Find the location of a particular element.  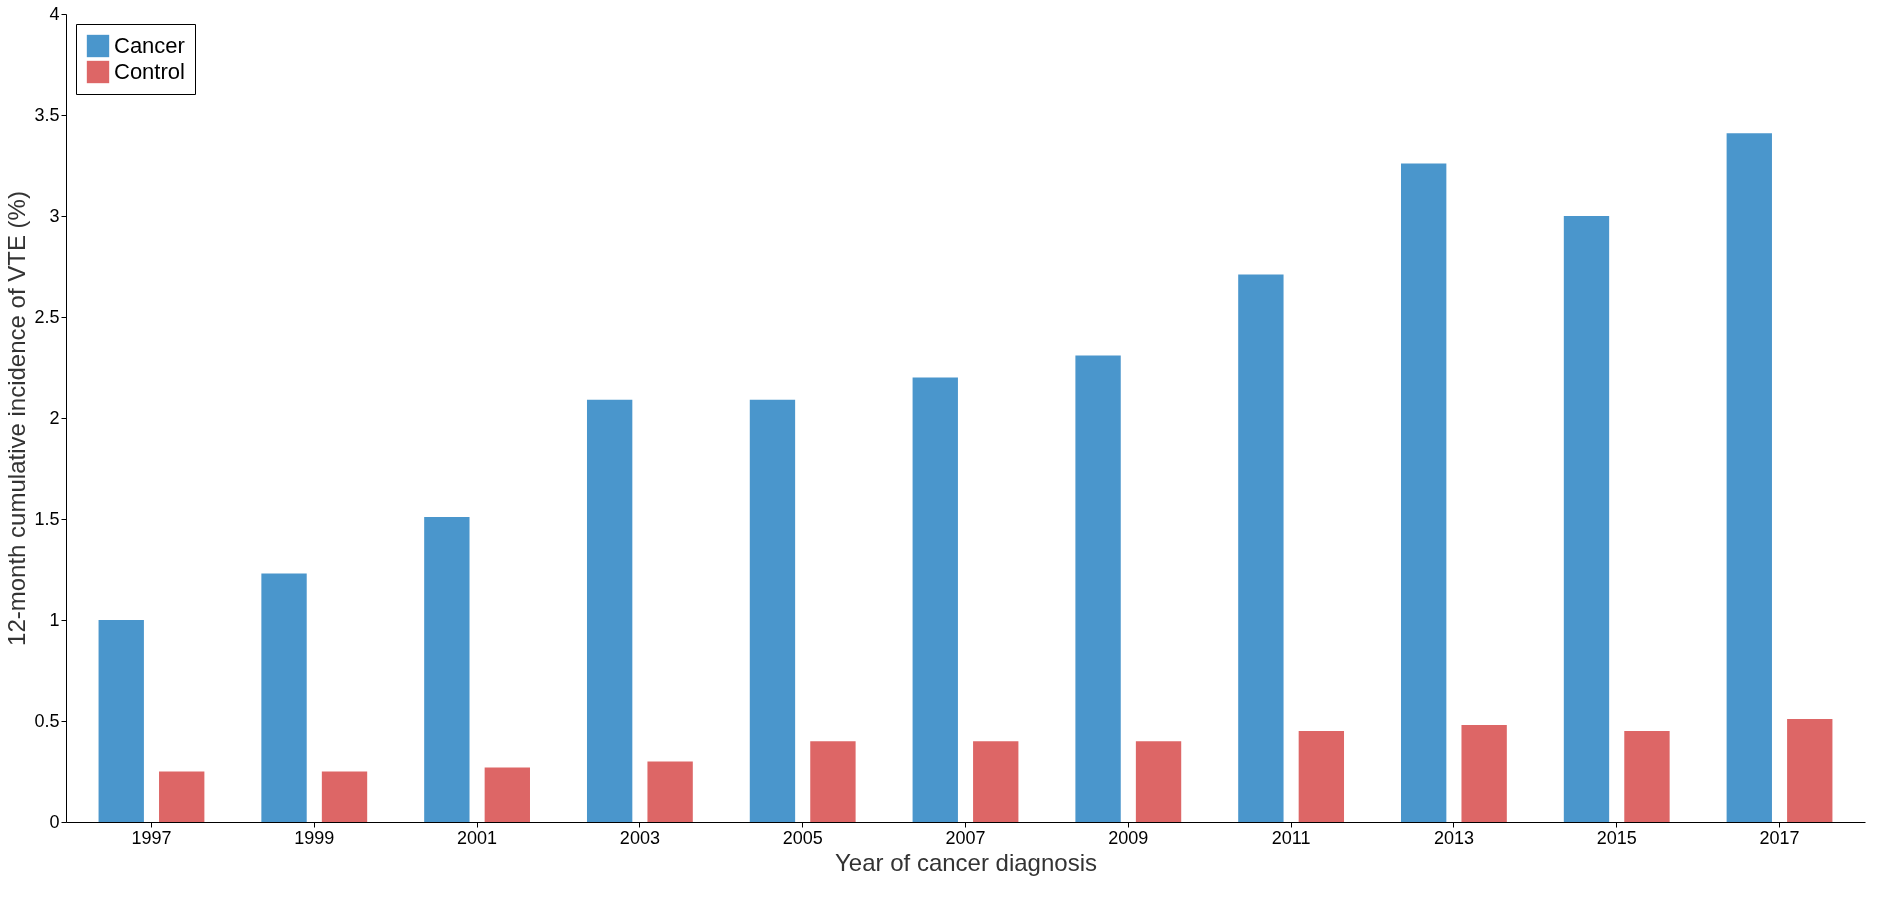

legend-label: Cancer is located at coordinates (149, 45).